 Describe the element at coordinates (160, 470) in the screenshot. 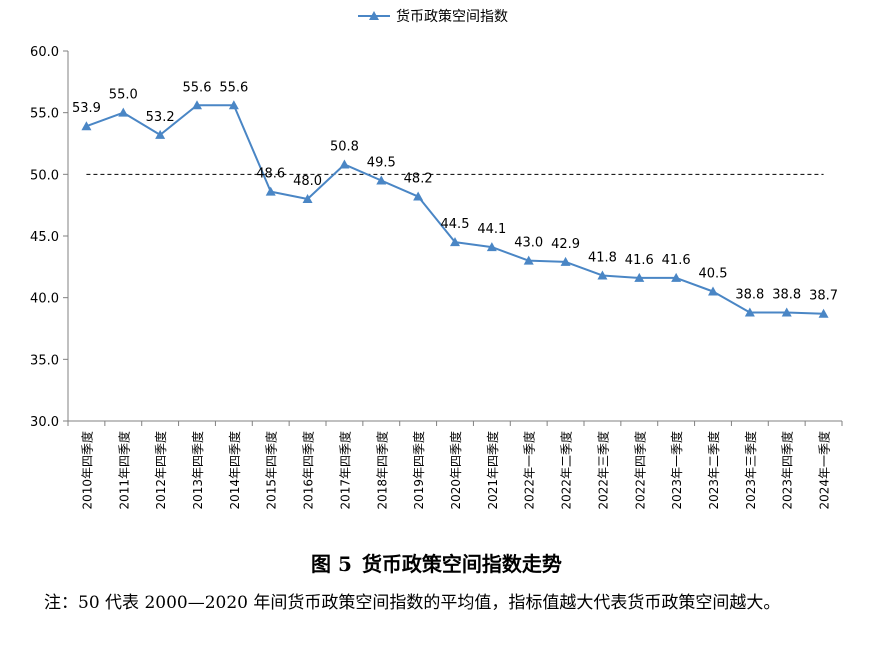

I see `x-tick-label: 2012年四季度` at that location.